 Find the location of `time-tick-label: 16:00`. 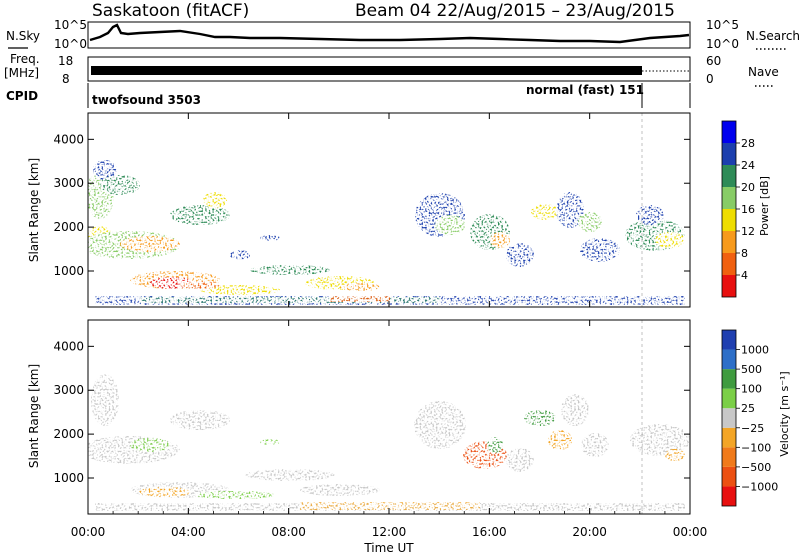

time-tick-label: 16:00 is located at coordinates (489, 532).